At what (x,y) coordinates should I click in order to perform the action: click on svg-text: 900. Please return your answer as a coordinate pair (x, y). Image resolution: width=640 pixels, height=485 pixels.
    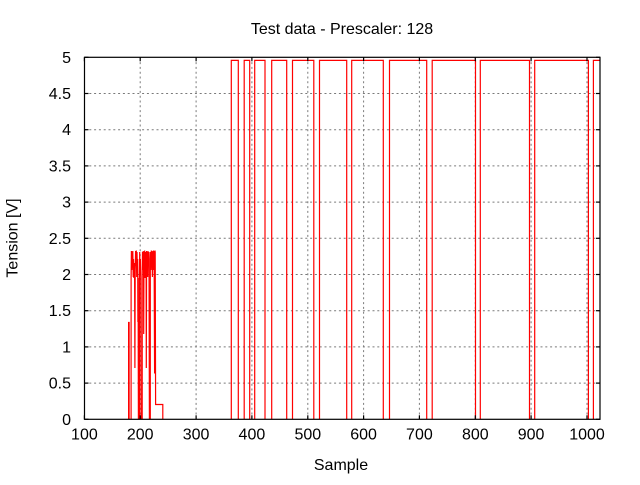
    Looking at the image, I should click on (531, 435).